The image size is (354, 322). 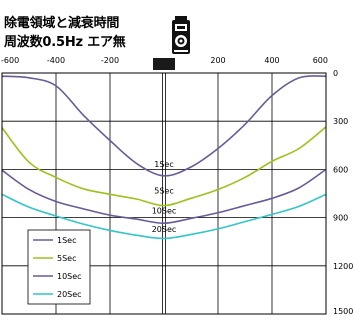 I want to click on x-tick-label: 600, so click(x=320, y=60).